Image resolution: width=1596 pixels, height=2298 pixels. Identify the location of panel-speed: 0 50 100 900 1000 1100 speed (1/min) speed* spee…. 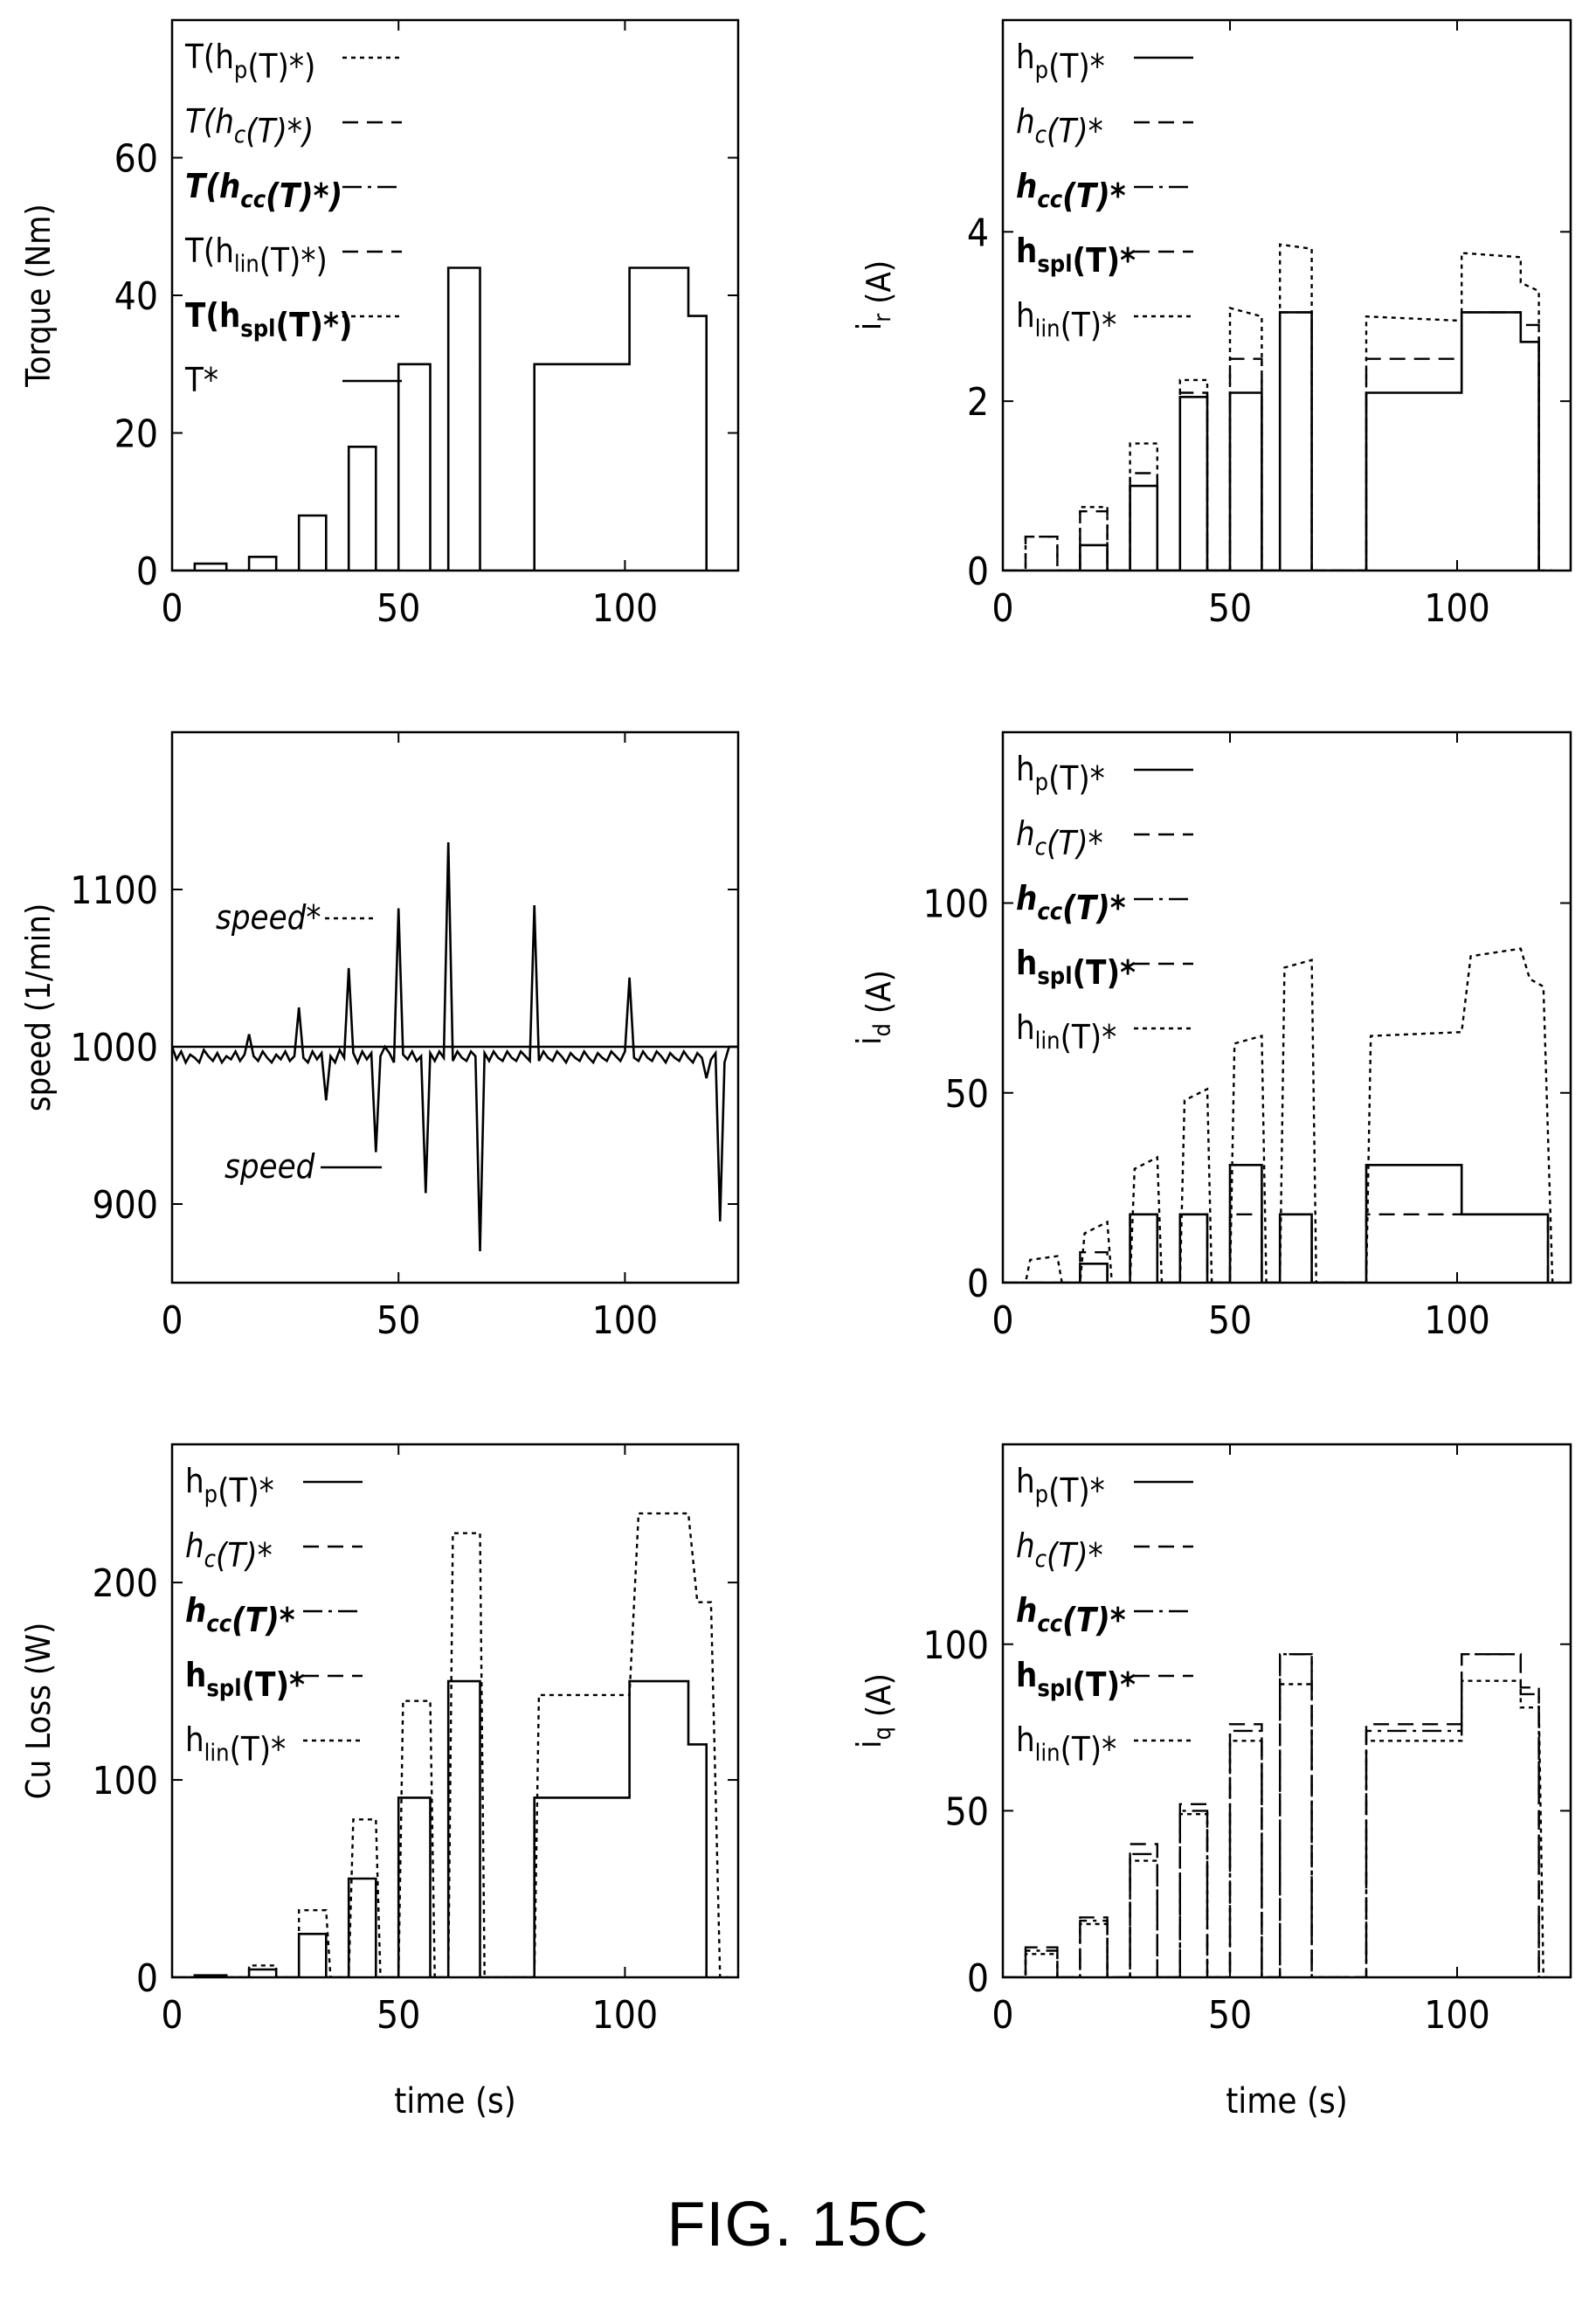
(379, 1036).